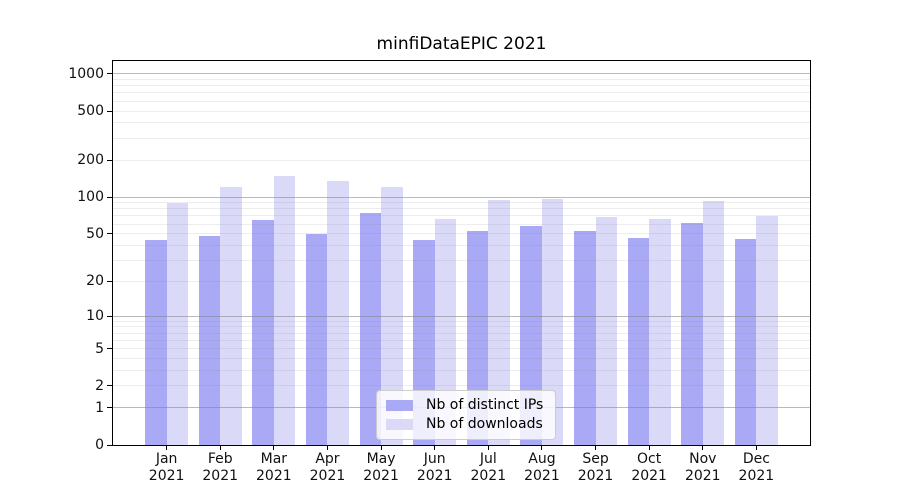 The image size is (900, 500). I want to click on x-tick-mark-jul, so click(488, 448).